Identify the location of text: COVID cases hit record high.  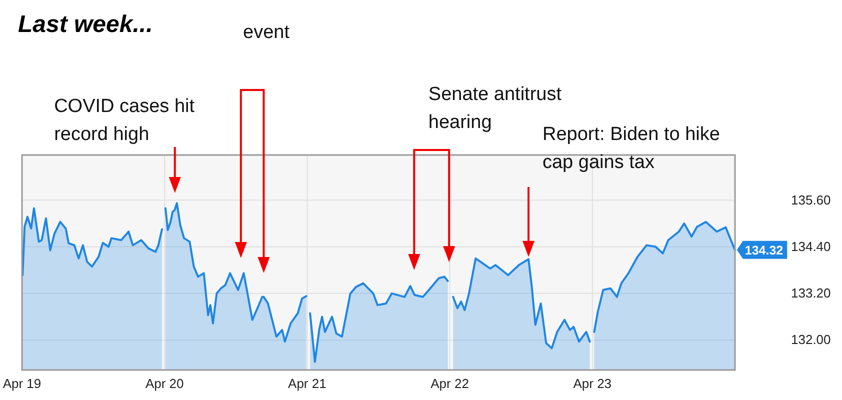
(125, 120).